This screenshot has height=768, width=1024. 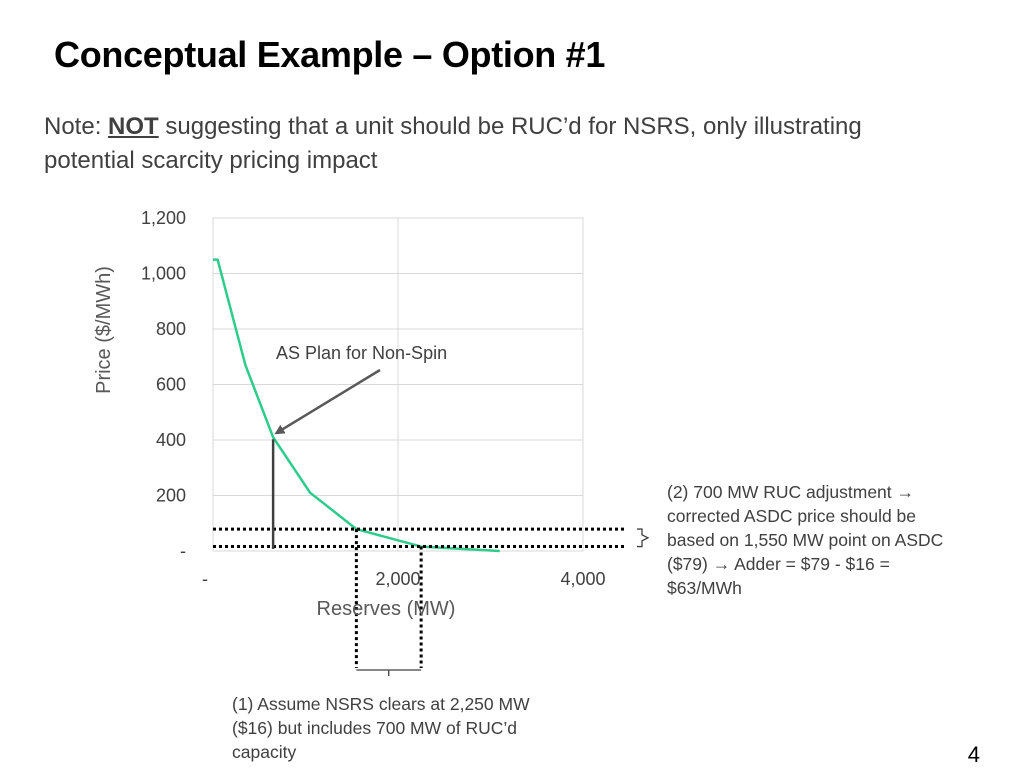 What do you see at coordinates (582, 579) in the screenshot?
I see `x-tick-label: 4,000` at bounding box center [582, 579].